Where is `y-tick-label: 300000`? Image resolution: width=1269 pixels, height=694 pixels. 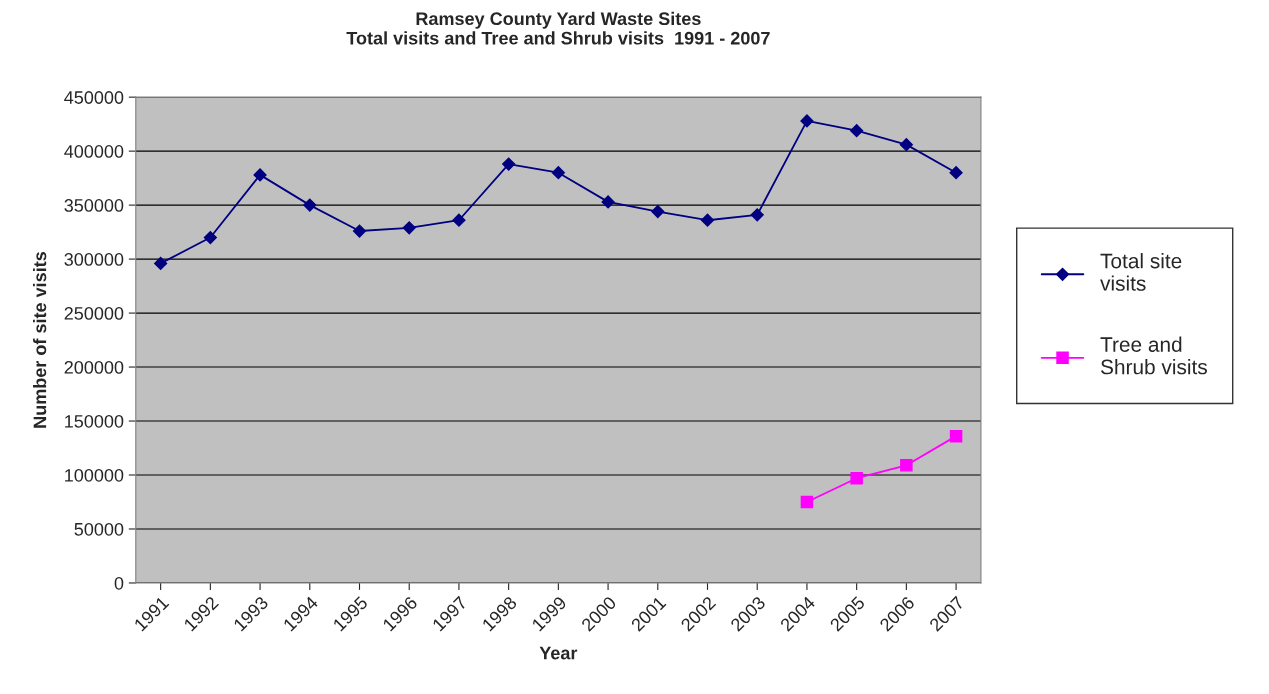
y-tick-label: 300000 is located at coordinates (94, 259).